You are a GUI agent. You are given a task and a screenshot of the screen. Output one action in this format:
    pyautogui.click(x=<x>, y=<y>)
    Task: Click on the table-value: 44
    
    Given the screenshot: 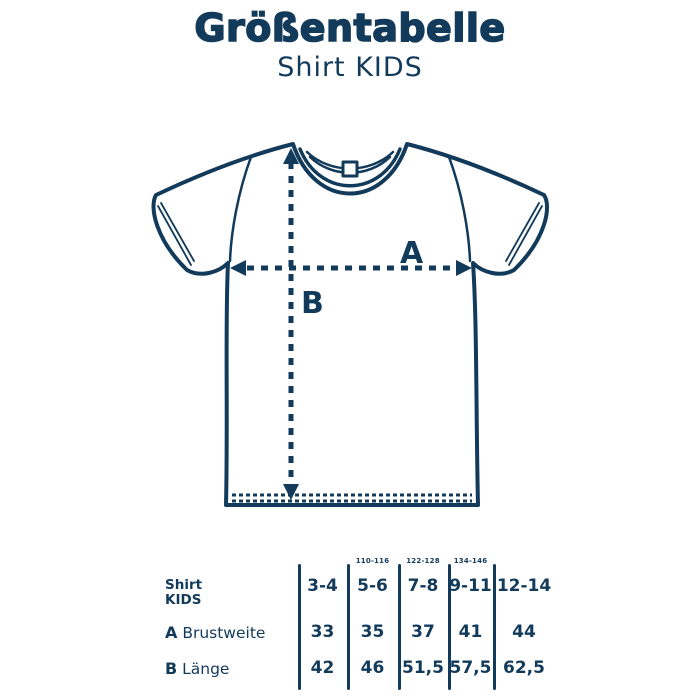 What is the action you would take?
    pyautogui.click(x=524, y=632)
    